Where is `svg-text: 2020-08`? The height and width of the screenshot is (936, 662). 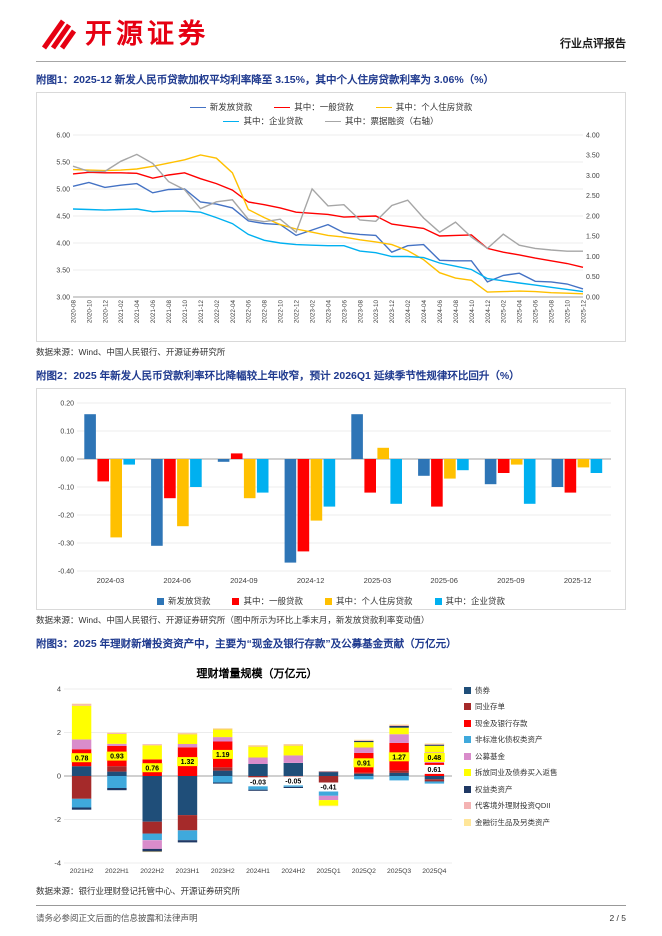 svg-text: 2020-08 is located at coordinates (73, 312).